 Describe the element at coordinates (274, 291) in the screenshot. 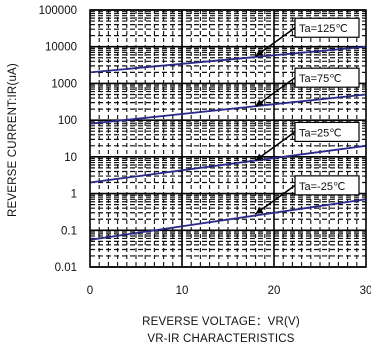

I see `x-tick-label: 20` at that location.